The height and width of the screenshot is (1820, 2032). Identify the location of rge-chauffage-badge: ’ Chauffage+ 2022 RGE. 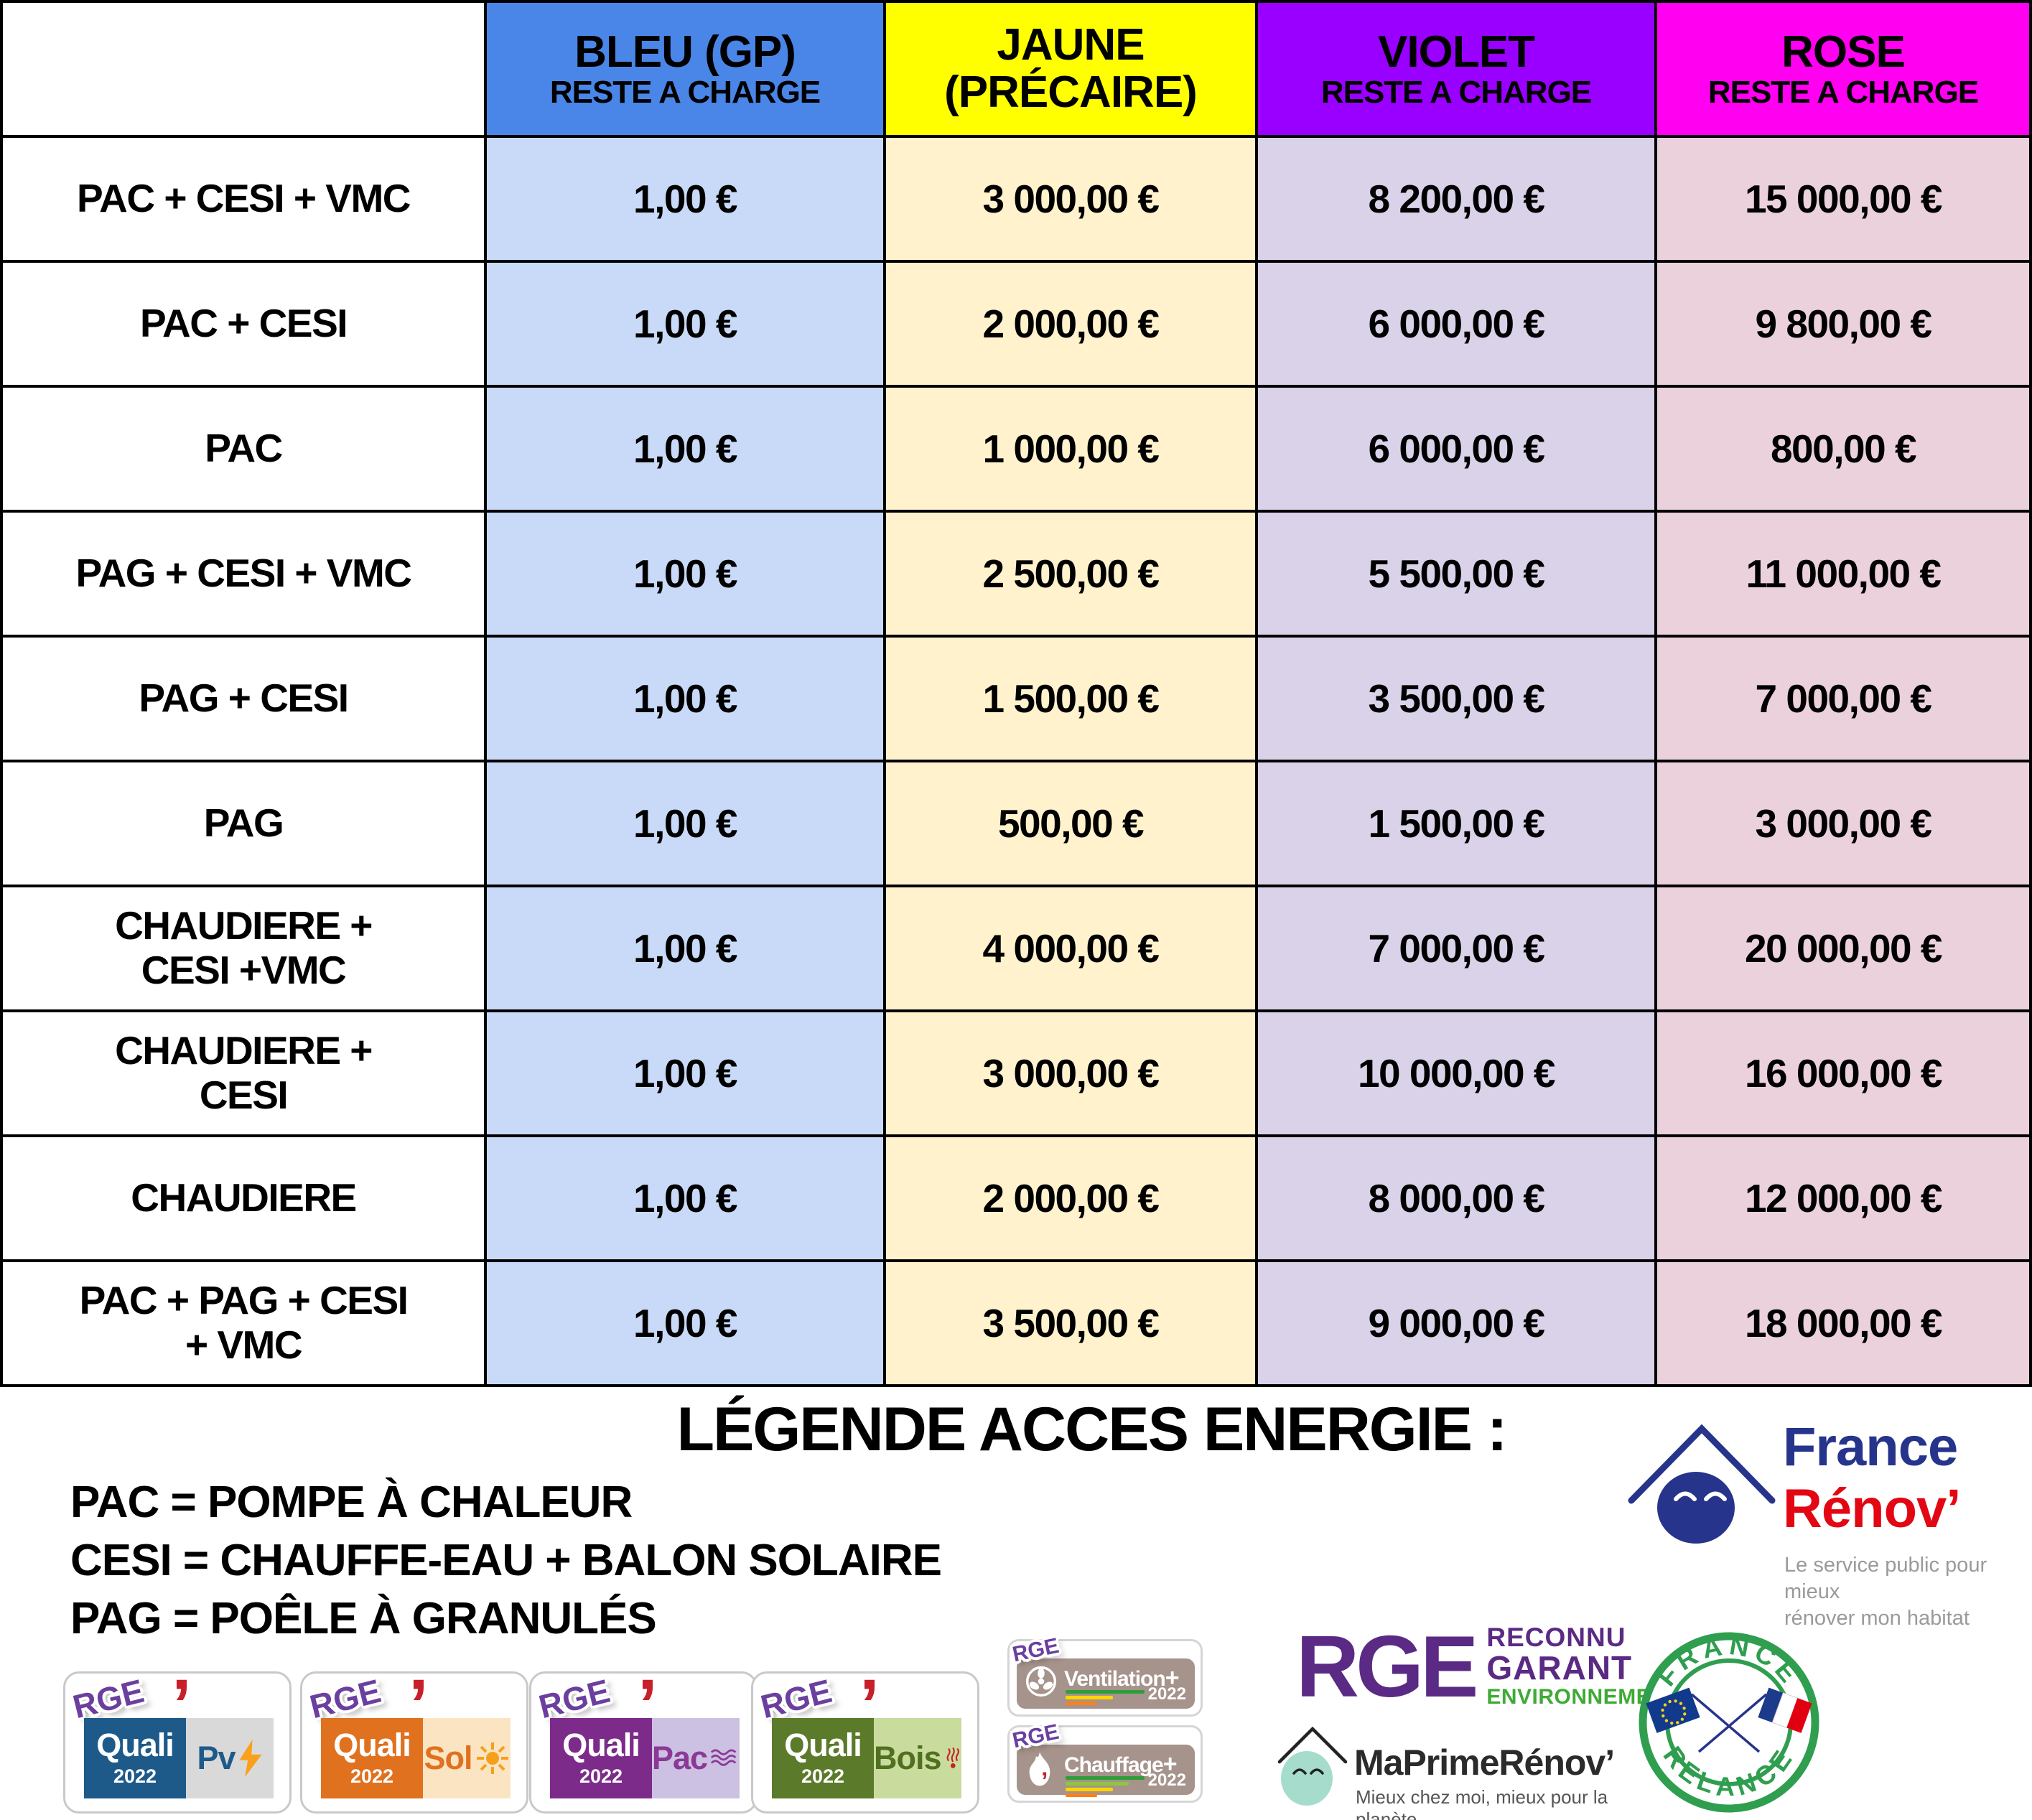
(1105, 1761).